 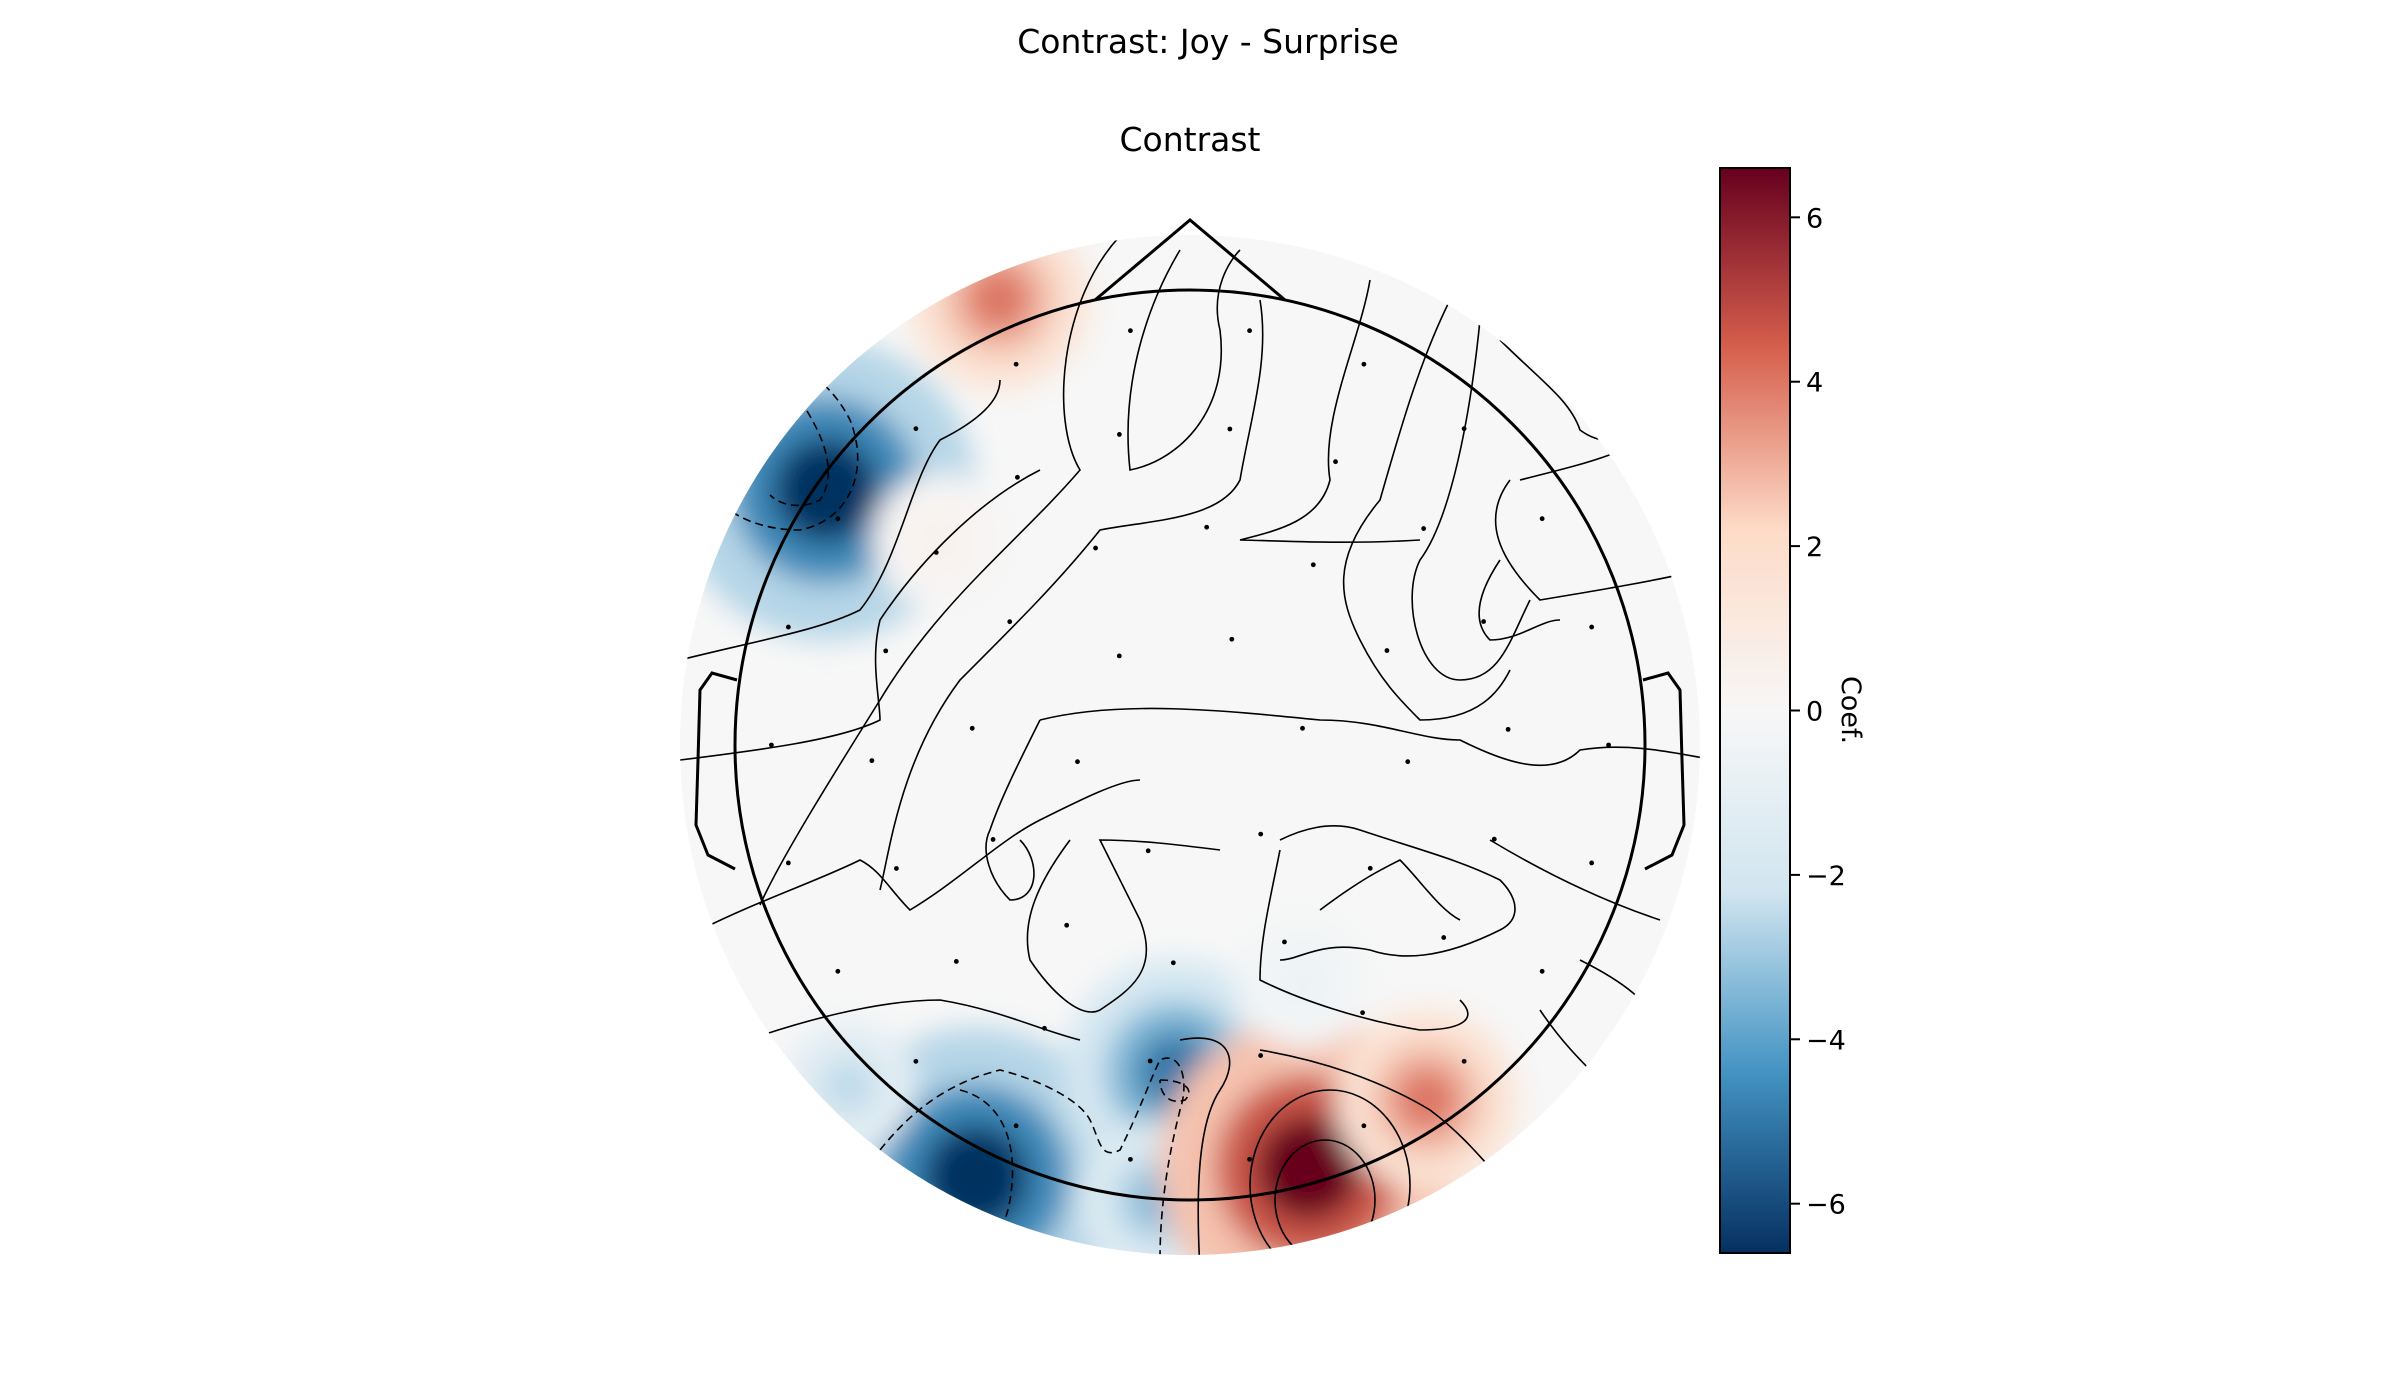 I want to click on colorbar: 6 4 2 0 −2 −4 −6 Coef., so click(x=1792, y=710).